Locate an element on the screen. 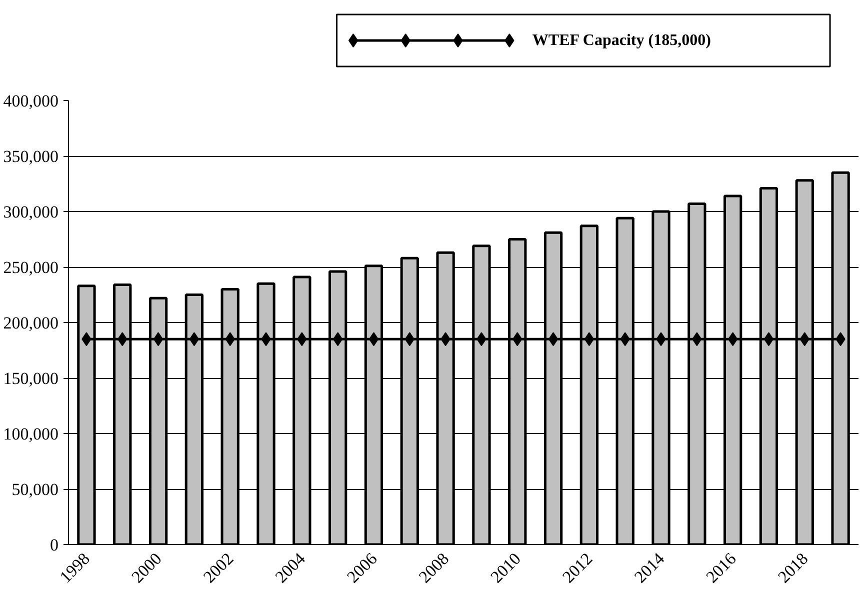  y-tick-label: 0 is located at coordinates (54, 545).